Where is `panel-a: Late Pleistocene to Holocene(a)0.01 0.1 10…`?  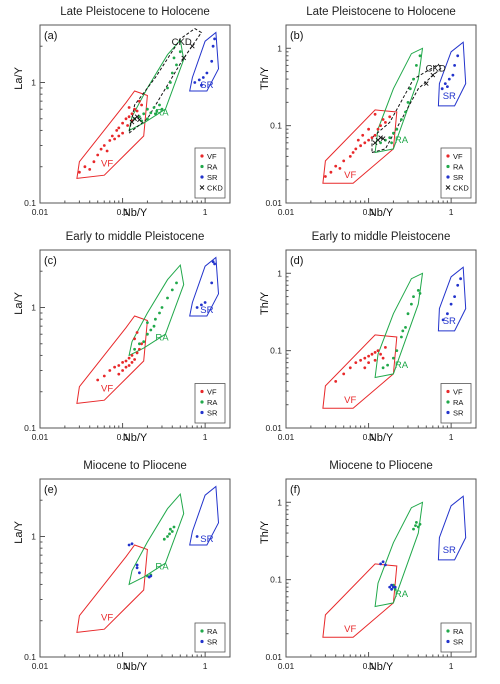 panel-a: Late Pleistocene to Holocene(a)0.01 0.1 10… is located at coordinates (122, 112).